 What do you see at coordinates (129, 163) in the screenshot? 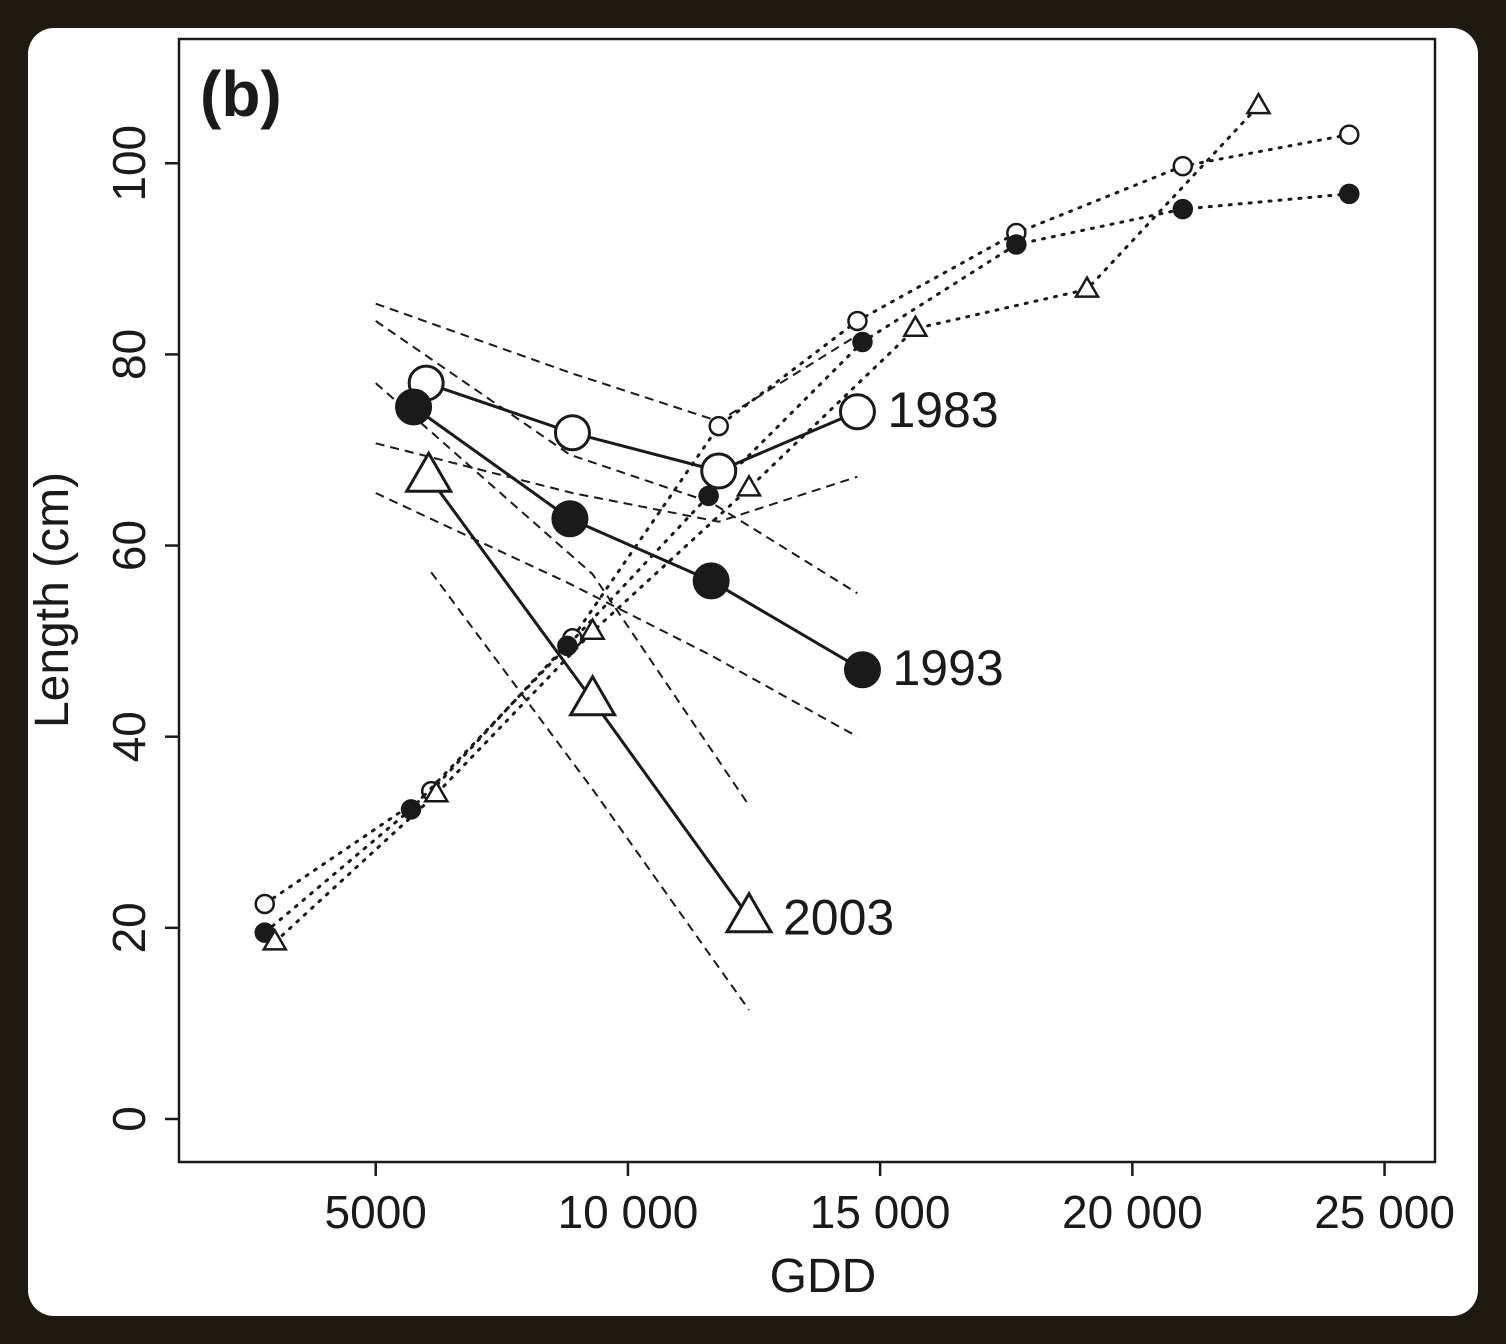
I see `y-tick-label-5: 100` at bounding box center [129, 163].